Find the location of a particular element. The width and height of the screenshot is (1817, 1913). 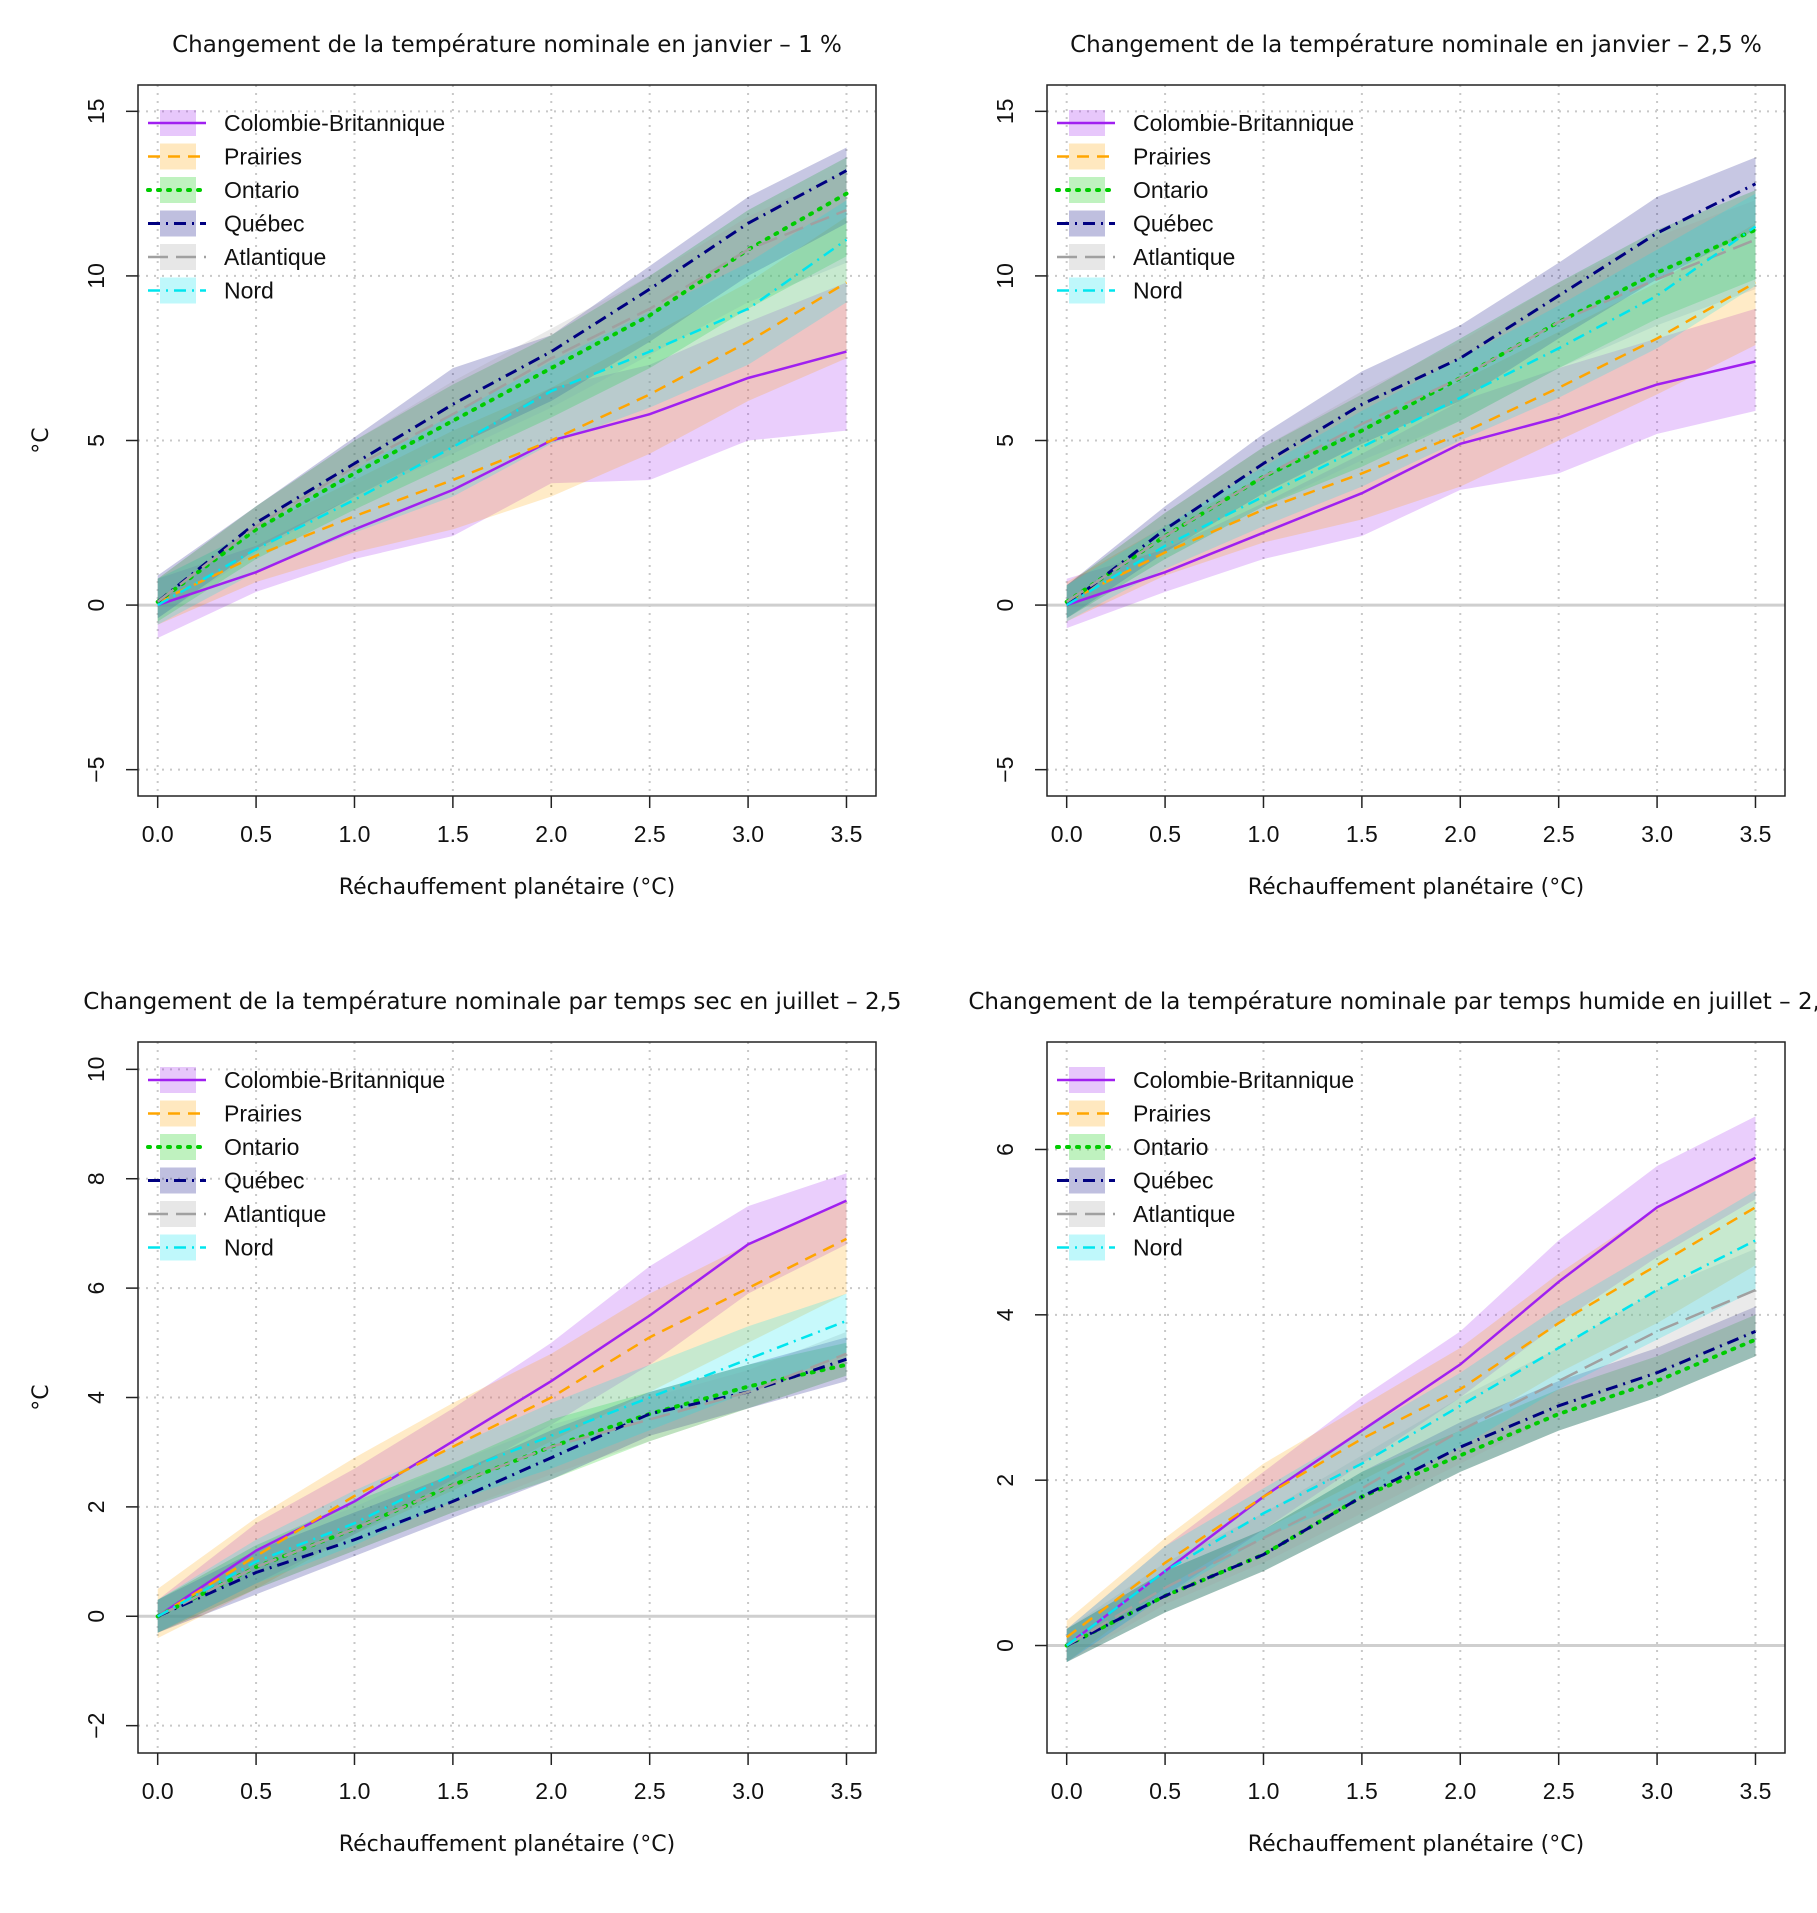

legend-label-ontario: Ontario is located at coordinates (261, 1147).